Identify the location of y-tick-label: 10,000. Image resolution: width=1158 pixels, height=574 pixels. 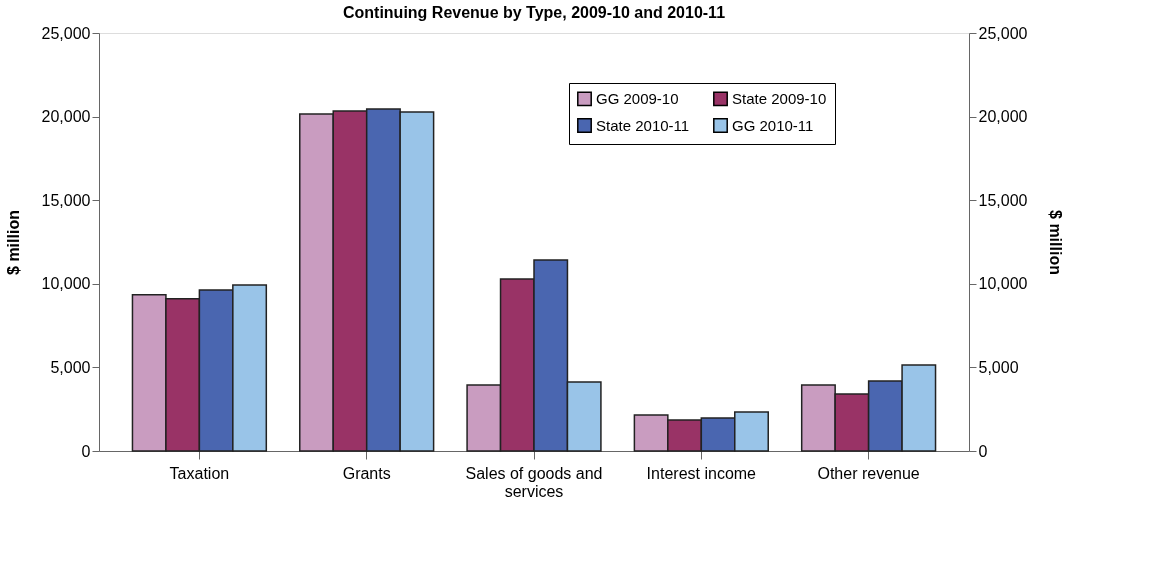
(66, 284).